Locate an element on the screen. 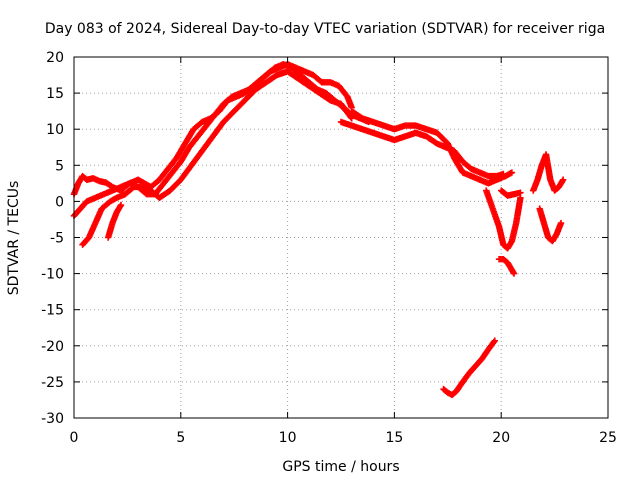  x-axis-label: GPS time / hours is located at coordinates (340, 467).